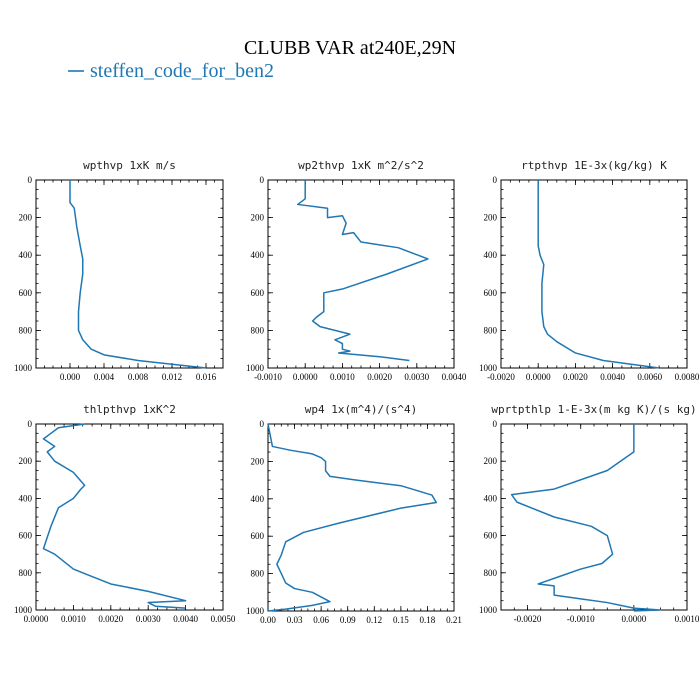 The width and height of the screenshot is (700, 700). What do you see at coordinates (687, 377) in the screenshot?
I see `x-tick-label: 0.0080` at bounding box center [687, 377].